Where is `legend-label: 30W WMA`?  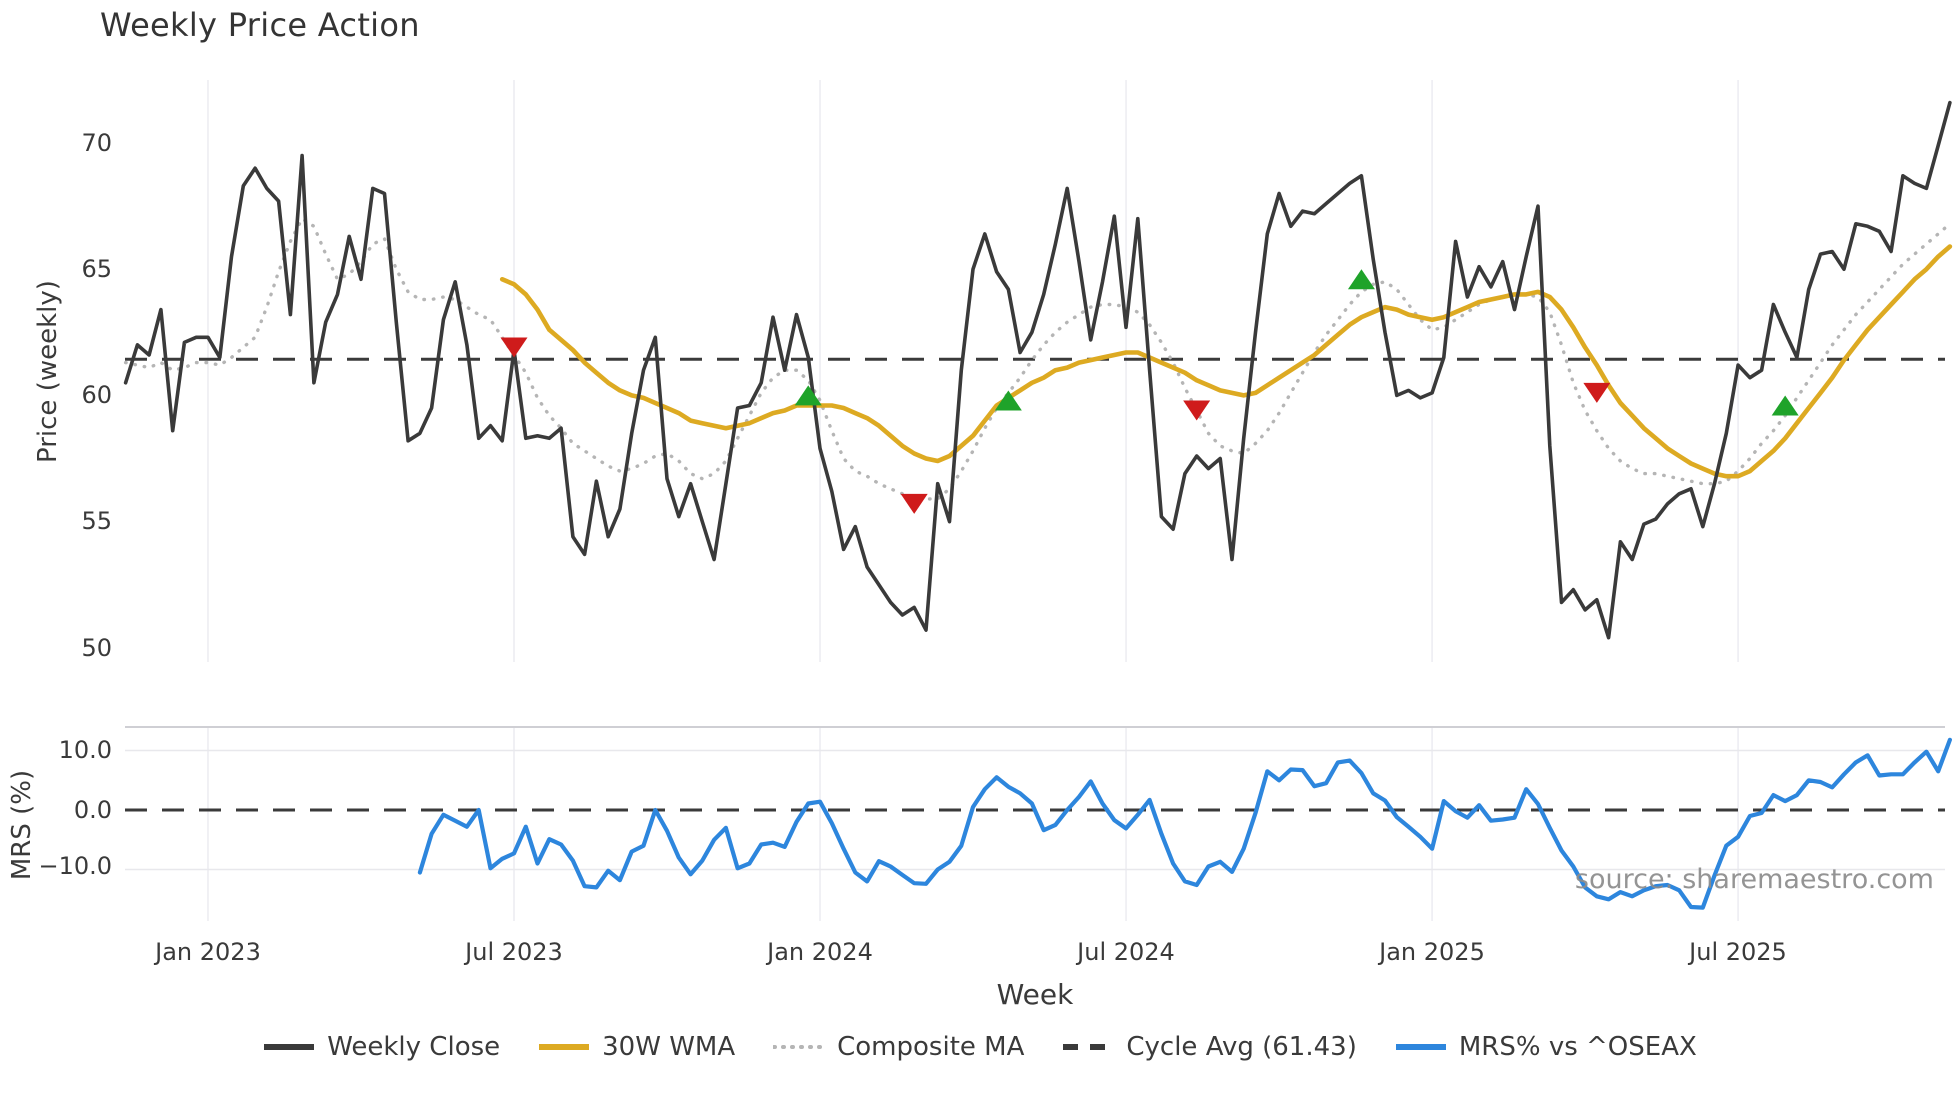
legend-label: 30W WMA is located at coordinates (669, 1047).